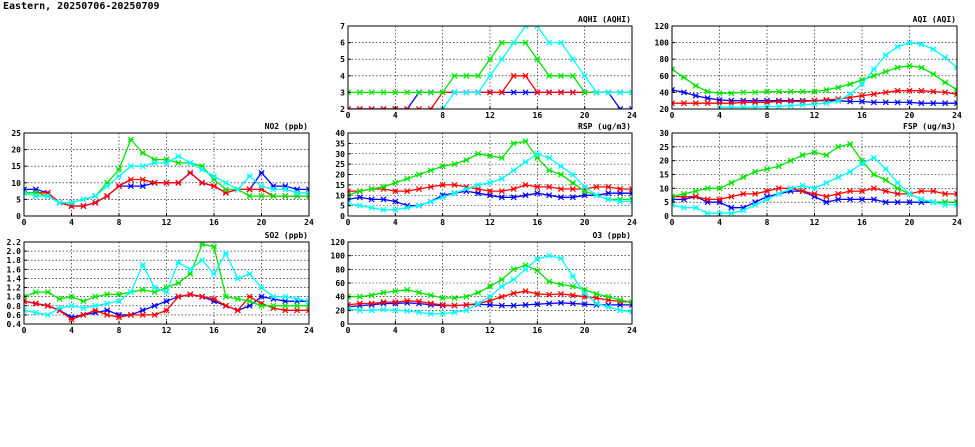 This screenshot has width=975, height=447. Describe the element at coordinates (16, 166) in the screenshot. I see `y-tick-label: 15` at that location.